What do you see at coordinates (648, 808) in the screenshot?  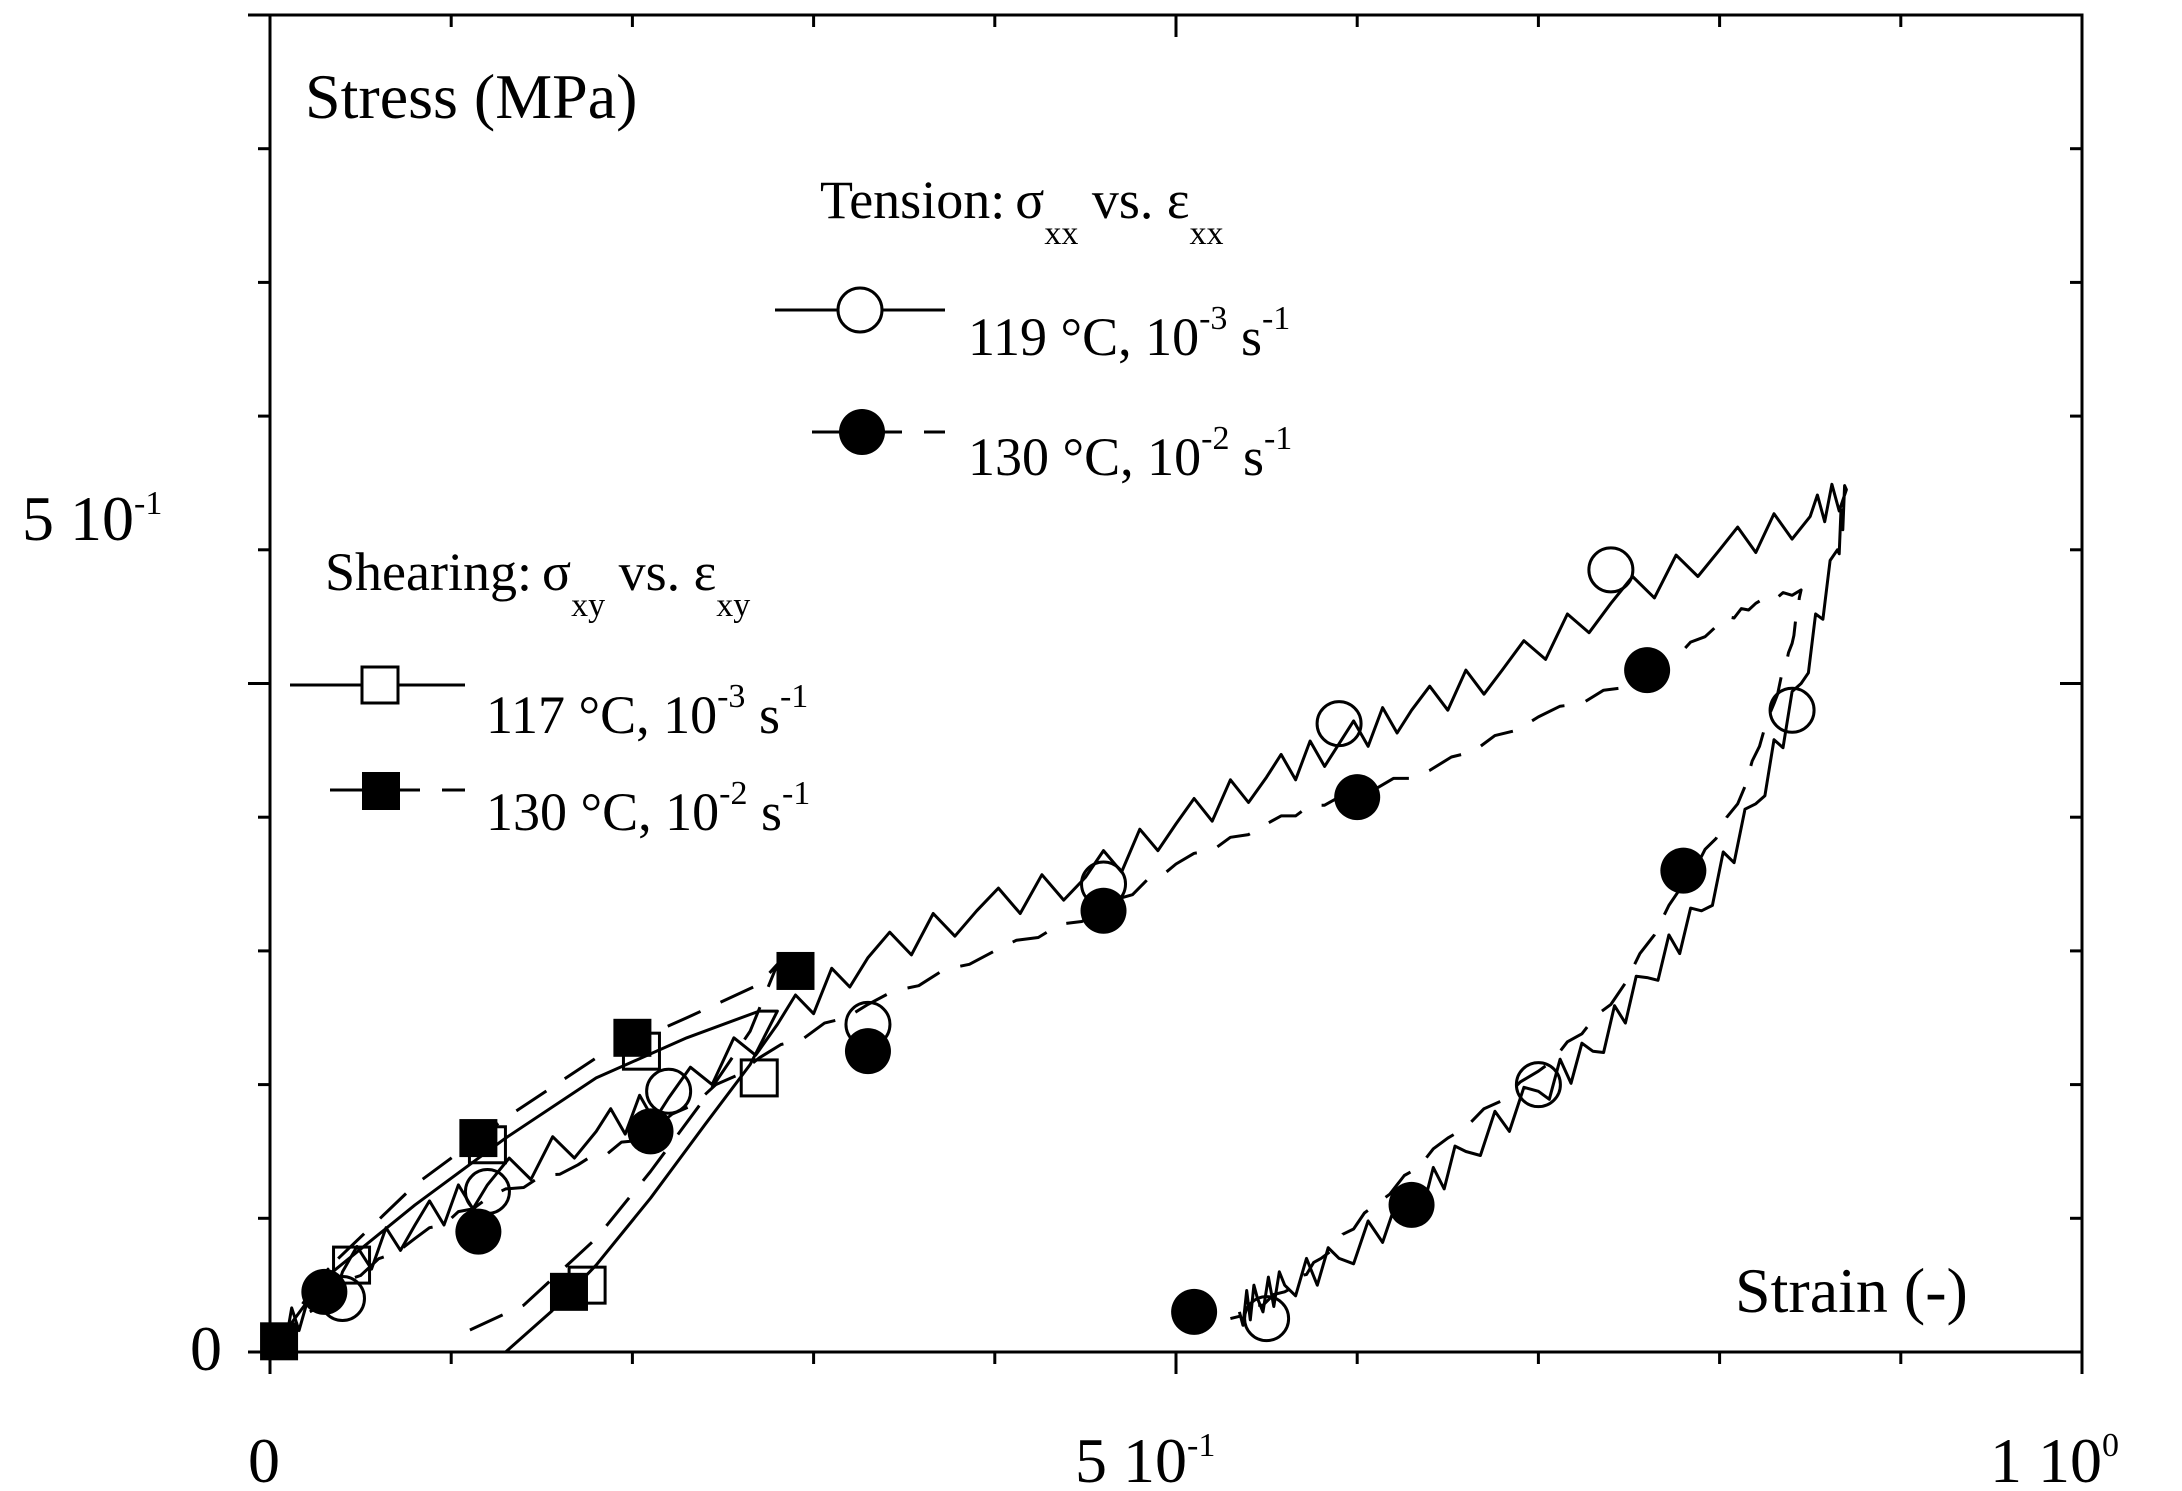 I see `legend-label-shearing-130: 130 °C, 10-2 s-1` at bounding box center [648, 808].